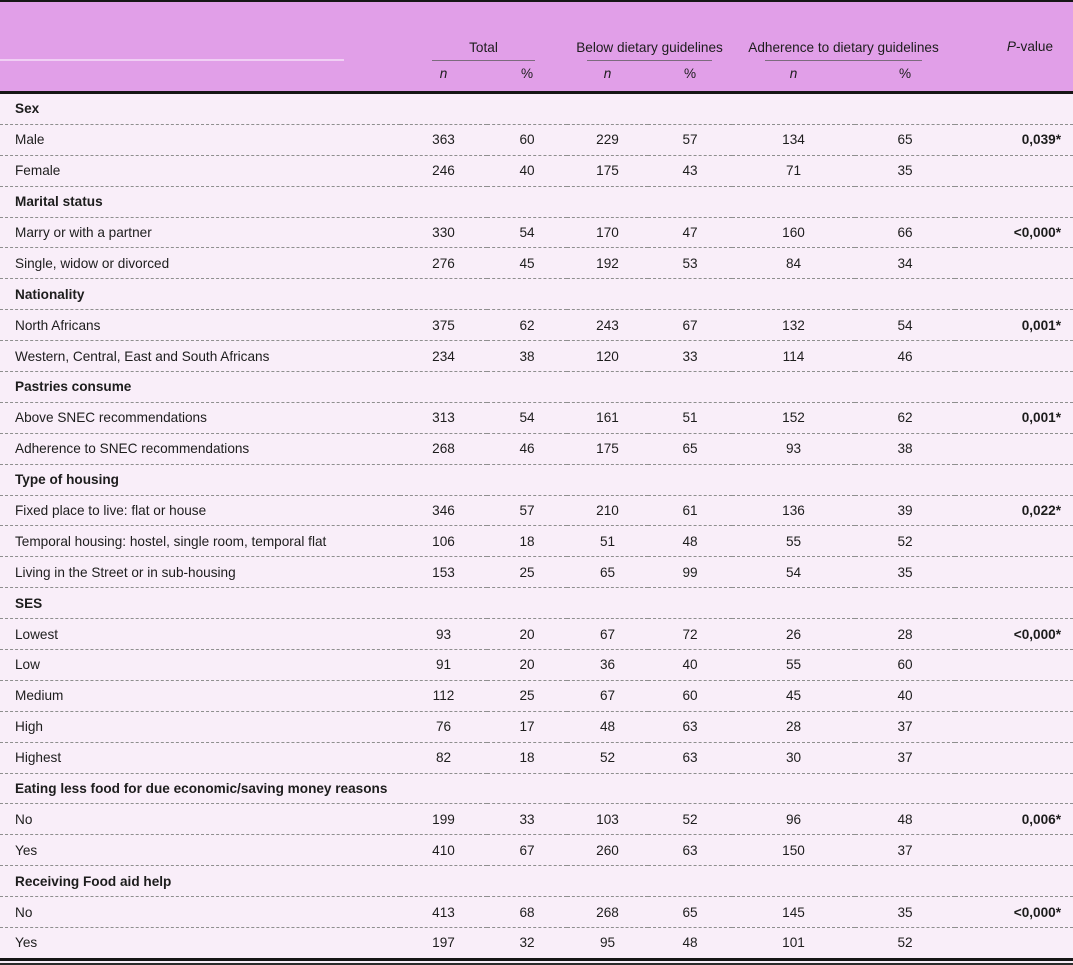  What do you see at coordinates (794, 634) in the screenshot?
I see `cell-adh-n: 26` at bounding box center [794, 634].